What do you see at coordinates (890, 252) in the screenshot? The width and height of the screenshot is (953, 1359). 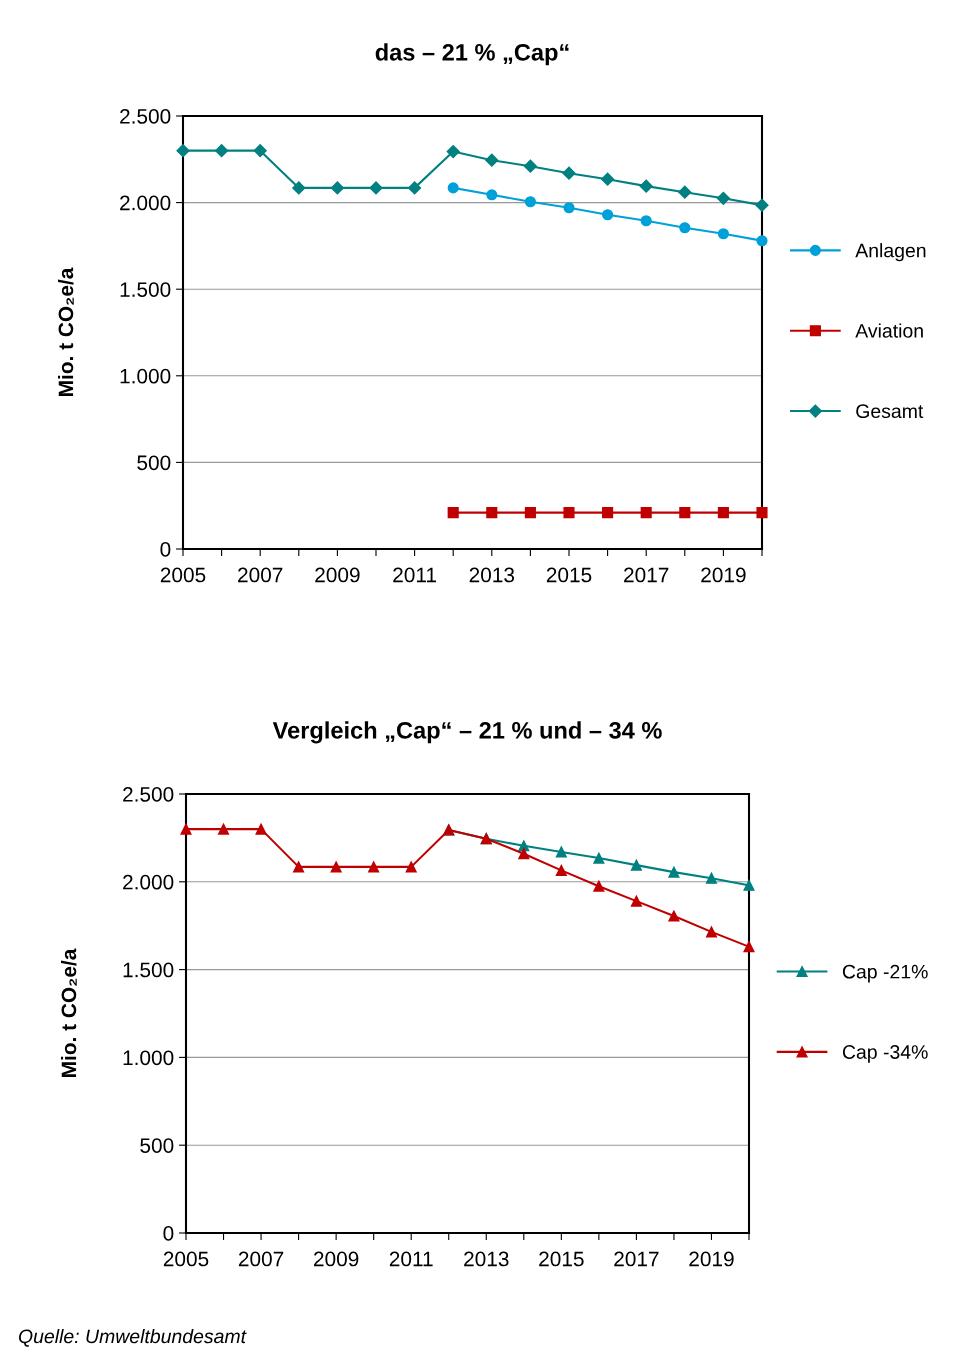 I see `legend-label: Anlagen` at bounding box center [890, 252].